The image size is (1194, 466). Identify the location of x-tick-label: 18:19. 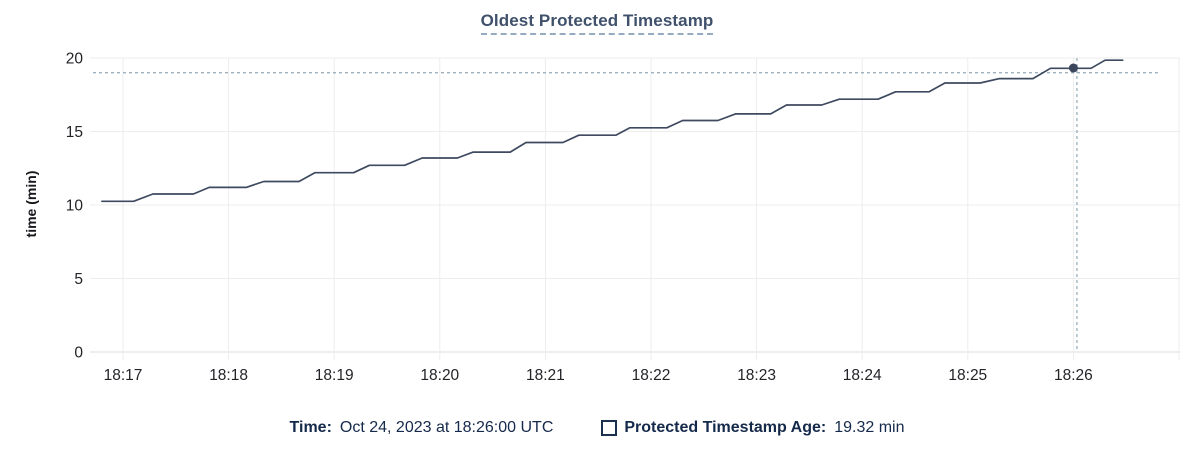
(334, 375).